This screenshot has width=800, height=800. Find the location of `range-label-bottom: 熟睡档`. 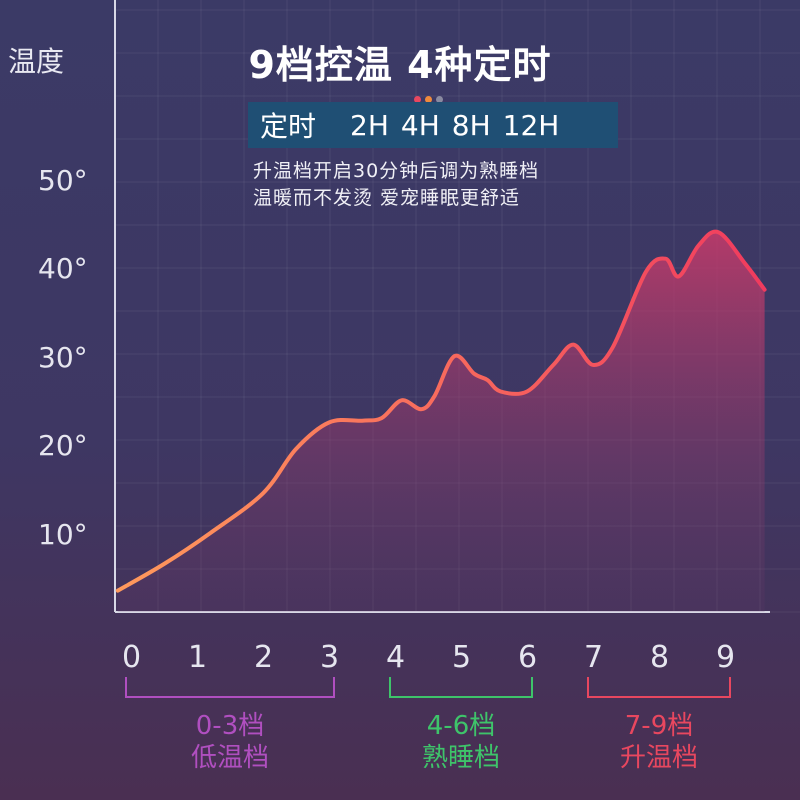

range-label-bottom: 熟睡档 is located at coordinates (460, 758).